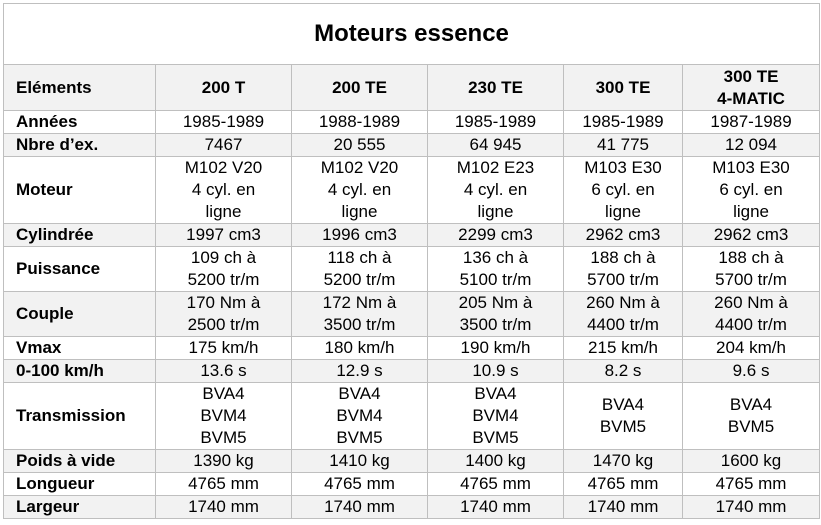  Describe the element at coordinates (359, 122) in the screenshot. I see `table-cell: 1988-1989` at that location.